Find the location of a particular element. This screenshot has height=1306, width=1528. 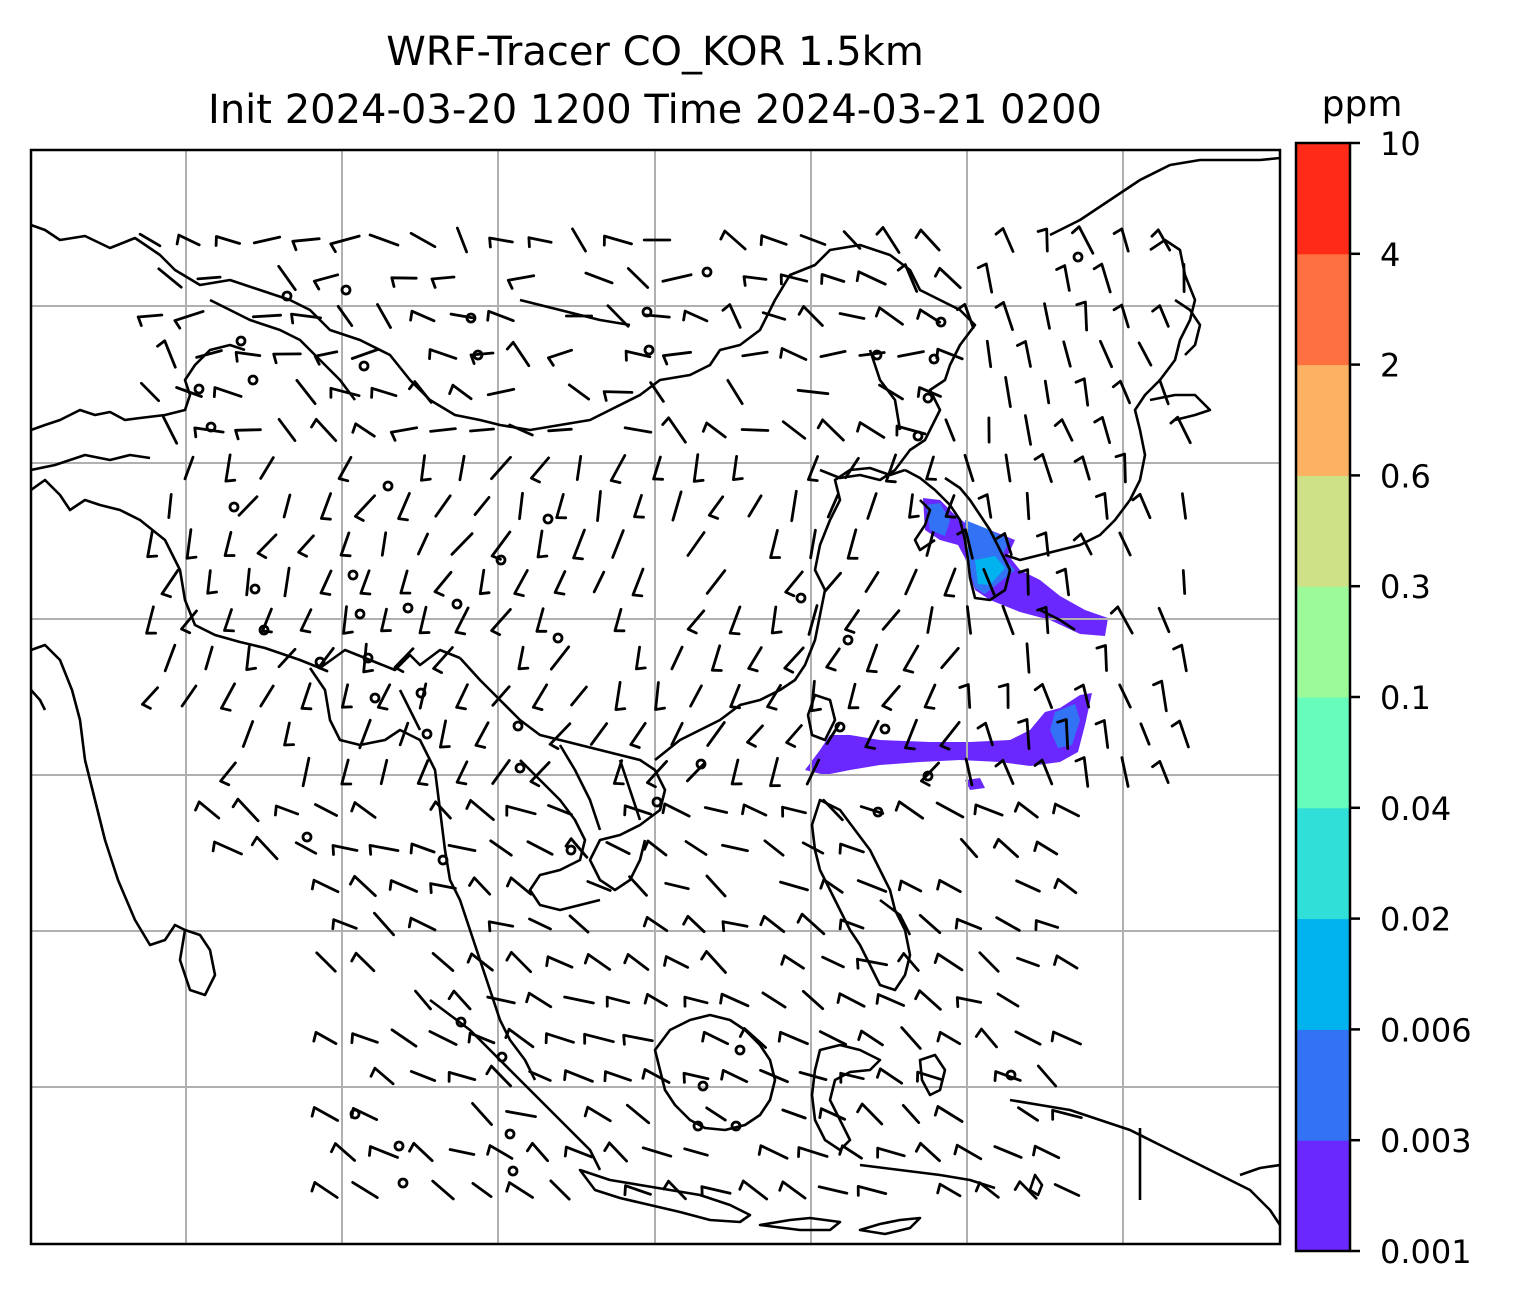

colorbar: 0.001 0.003 0.006 0.02 0.04 0.1 0.3 0.6 2 4 10 is located at coordinates (1383, 698).